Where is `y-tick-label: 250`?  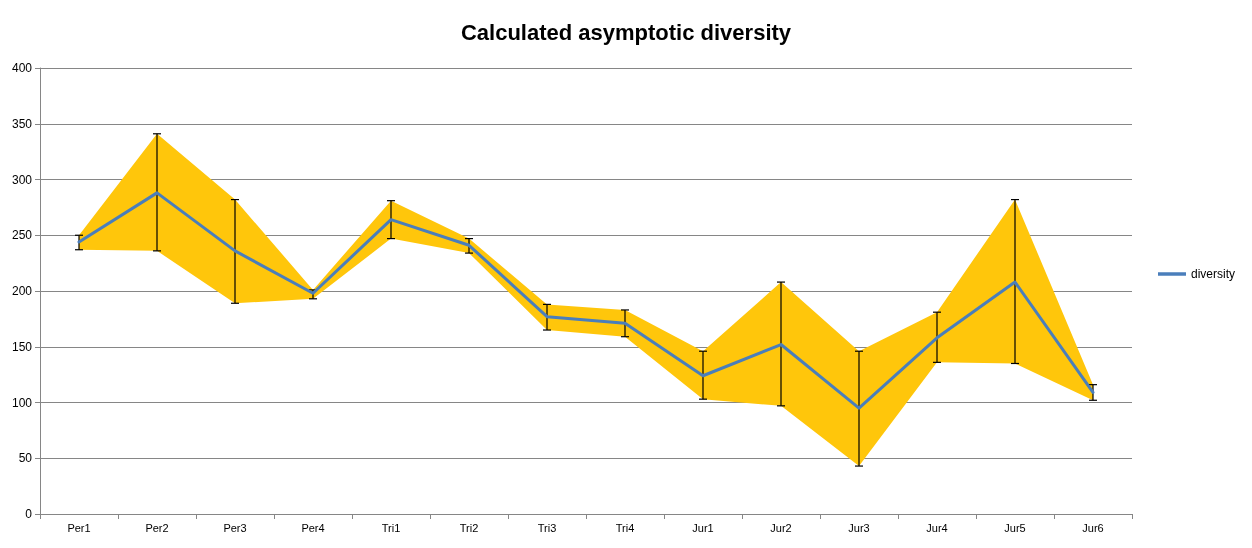 y-tick-label: 250 is located at coordinates (22, 235).